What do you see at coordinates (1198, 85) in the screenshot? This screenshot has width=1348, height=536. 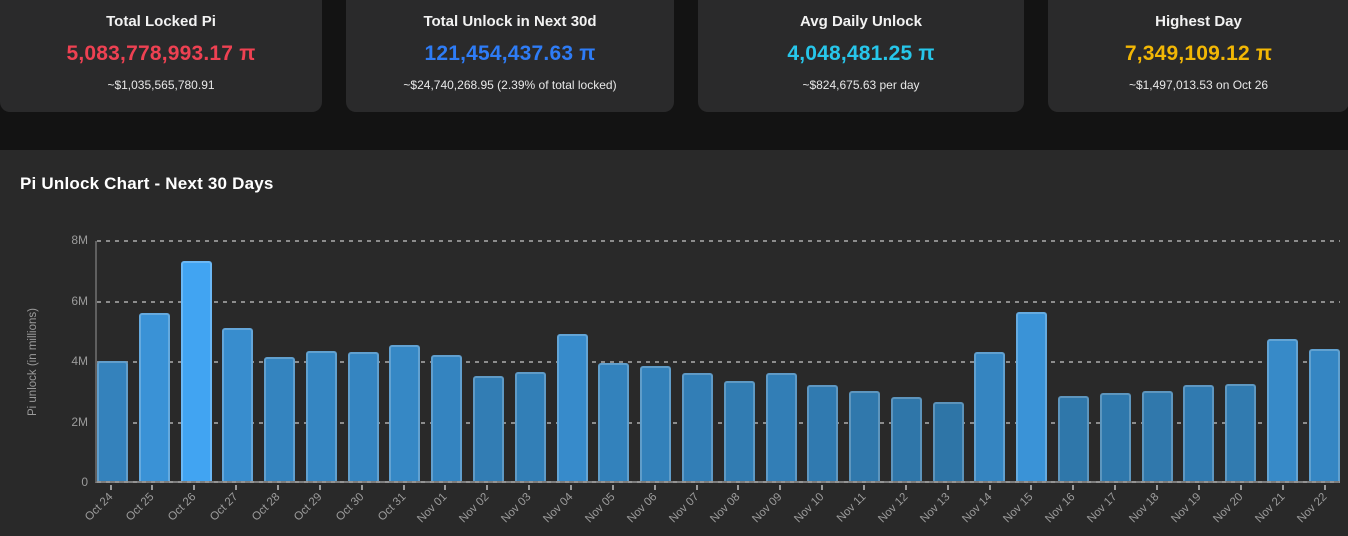 I see `card-subtext: ~$1,497,013.53 on Oct 26` at bounding box center [1198, 85].